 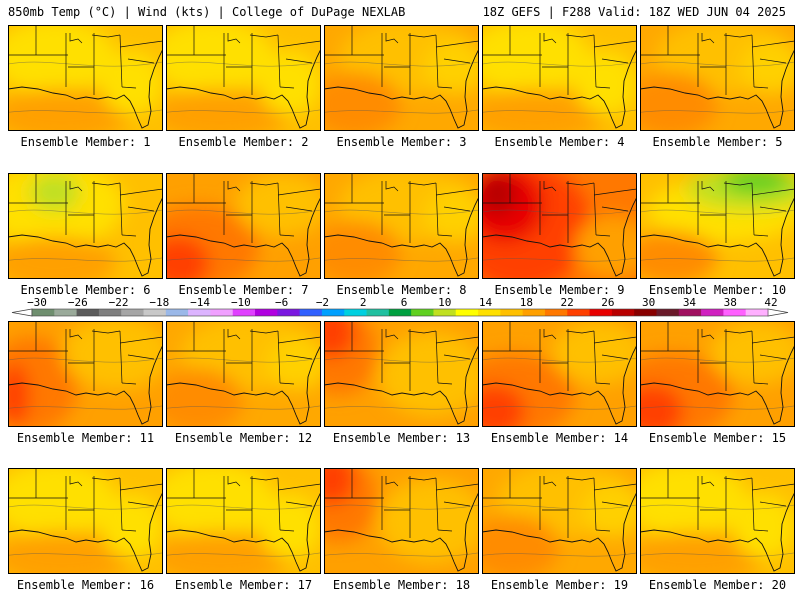 I want to click on ensemble-member-panel: Ensemble Member: 1, so click(x=85, y=87).